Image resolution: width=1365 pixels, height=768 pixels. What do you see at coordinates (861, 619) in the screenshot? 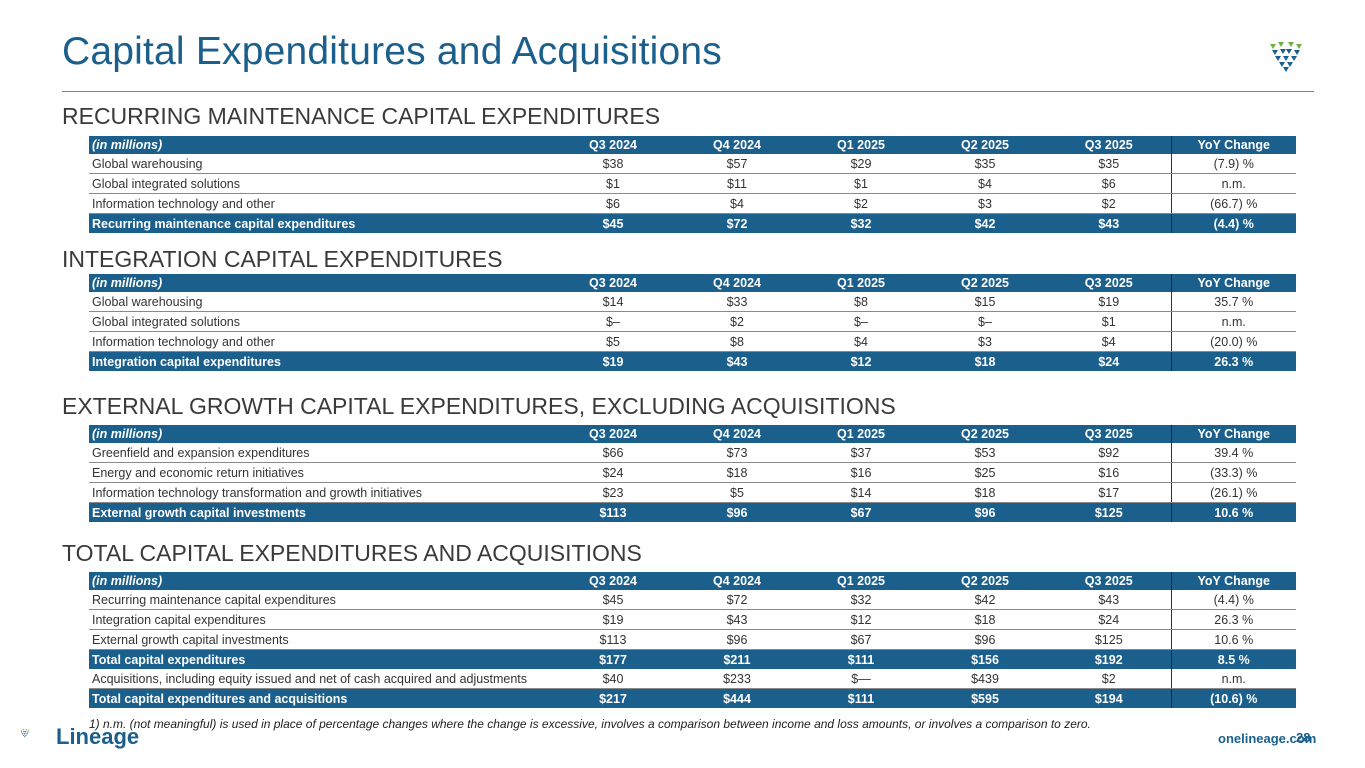
I see `cell-value: $12` at bounding box center [861, 619].